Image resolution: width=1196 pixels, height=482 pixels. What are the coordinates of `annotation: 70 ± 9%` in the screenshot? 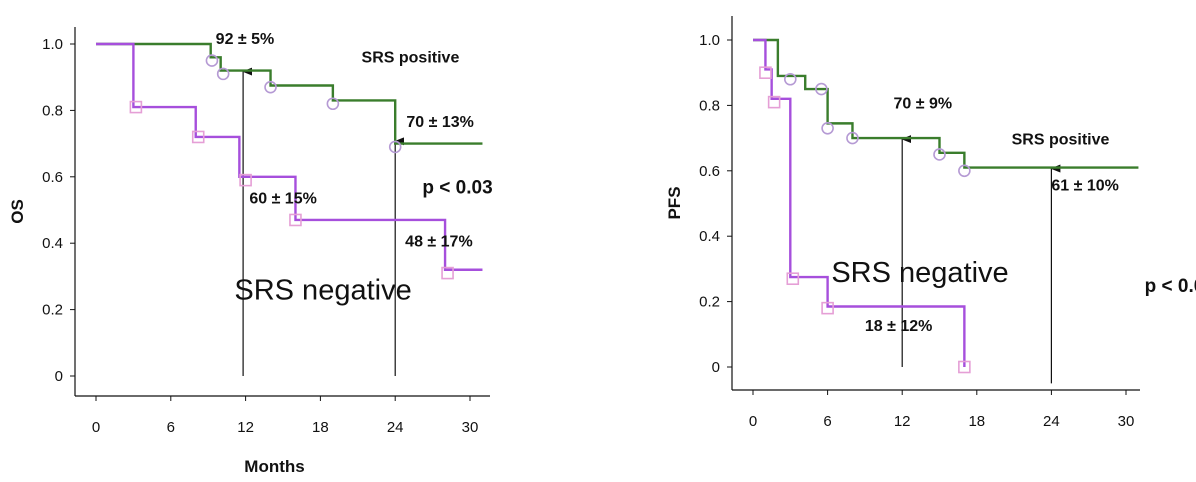 It's located at (922, 104).